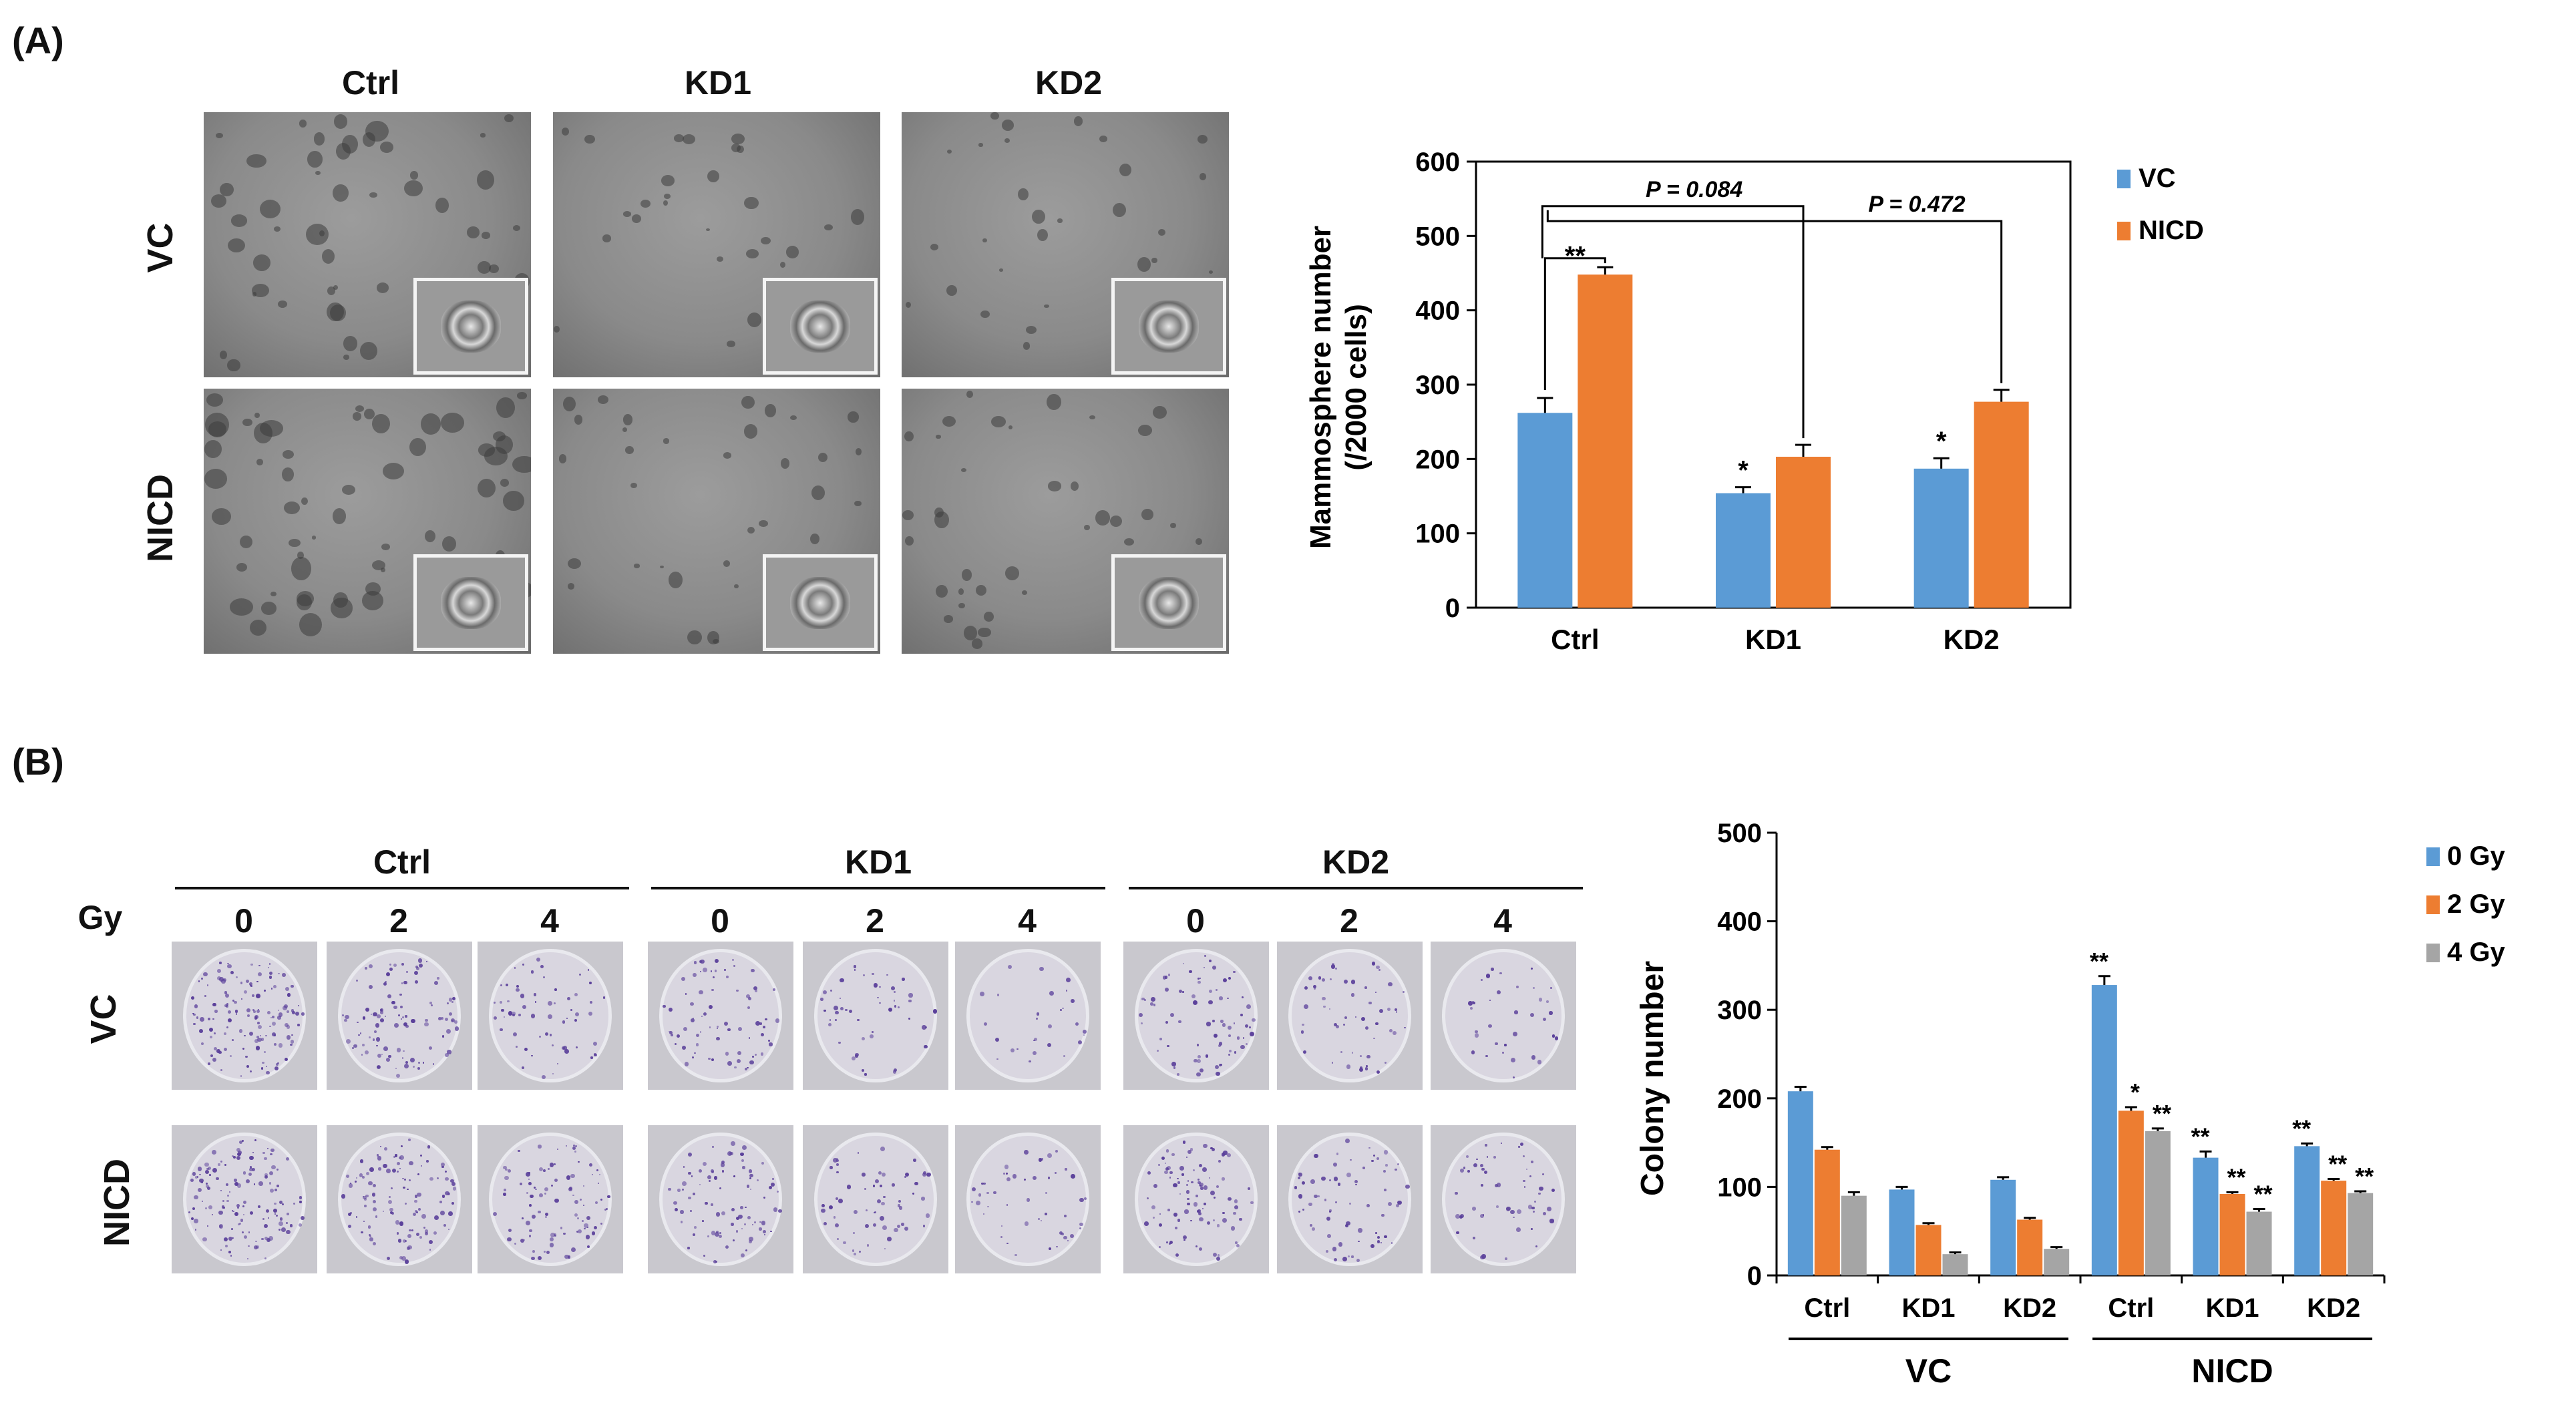  Describe the element at coordinates (1437, 236) in the screenshot. I see `y-tick-label: 500` at that location.